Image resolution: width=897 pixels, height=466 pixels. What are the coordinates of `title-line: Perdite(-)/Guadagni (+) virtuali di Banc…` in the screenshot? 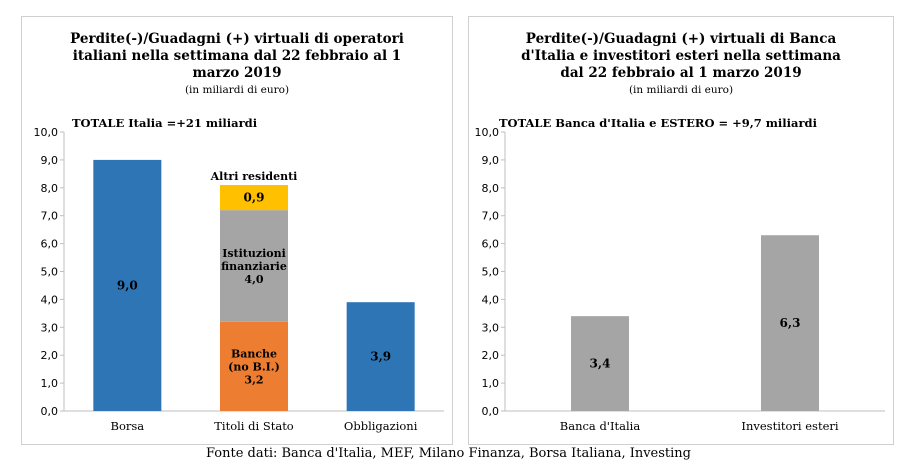 It's located at (681, 39).